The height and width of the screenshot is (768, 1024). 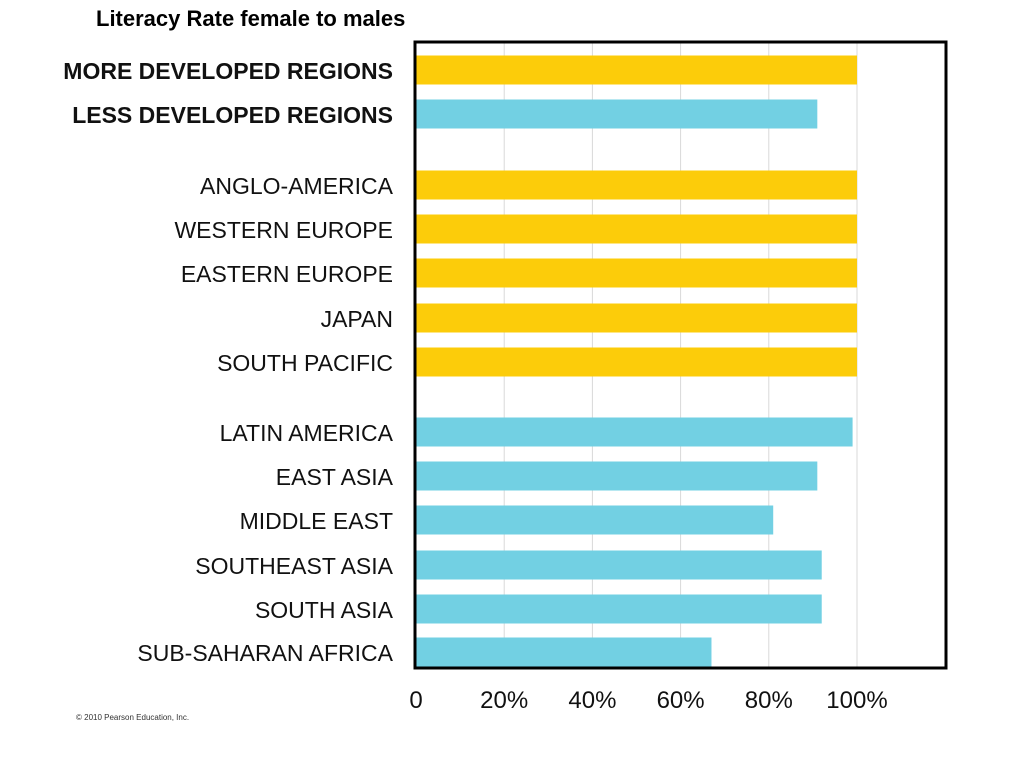 I want to click on bar-less-developed-regions, so click(x=617, y=114).